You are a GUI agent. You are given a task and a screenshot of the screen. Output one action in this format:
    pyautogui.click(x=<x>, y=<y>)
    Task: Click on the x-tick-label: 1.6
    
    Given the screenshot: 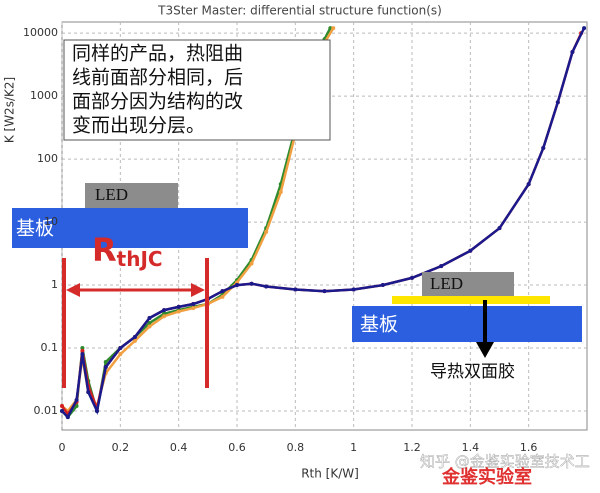 What is the action you would take?
    pyautogui.click(x=529, y=447)
    